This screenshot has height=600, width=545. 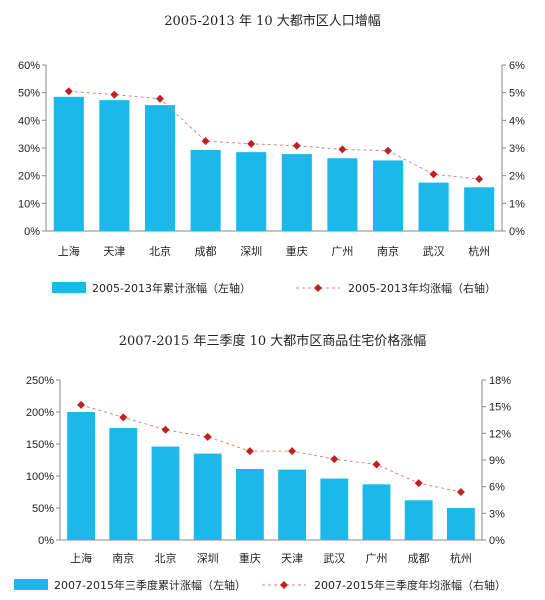 What do you see at coordinates (29, 66) in the screenshot?
I see `left-tick-label: 60%` at bounding box center [29, 66].